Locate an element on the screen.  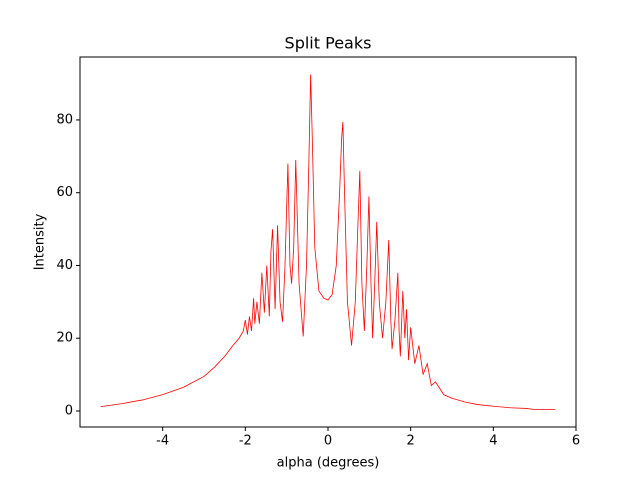
x-tick-label: 4 is located at coordinates (493, 441).